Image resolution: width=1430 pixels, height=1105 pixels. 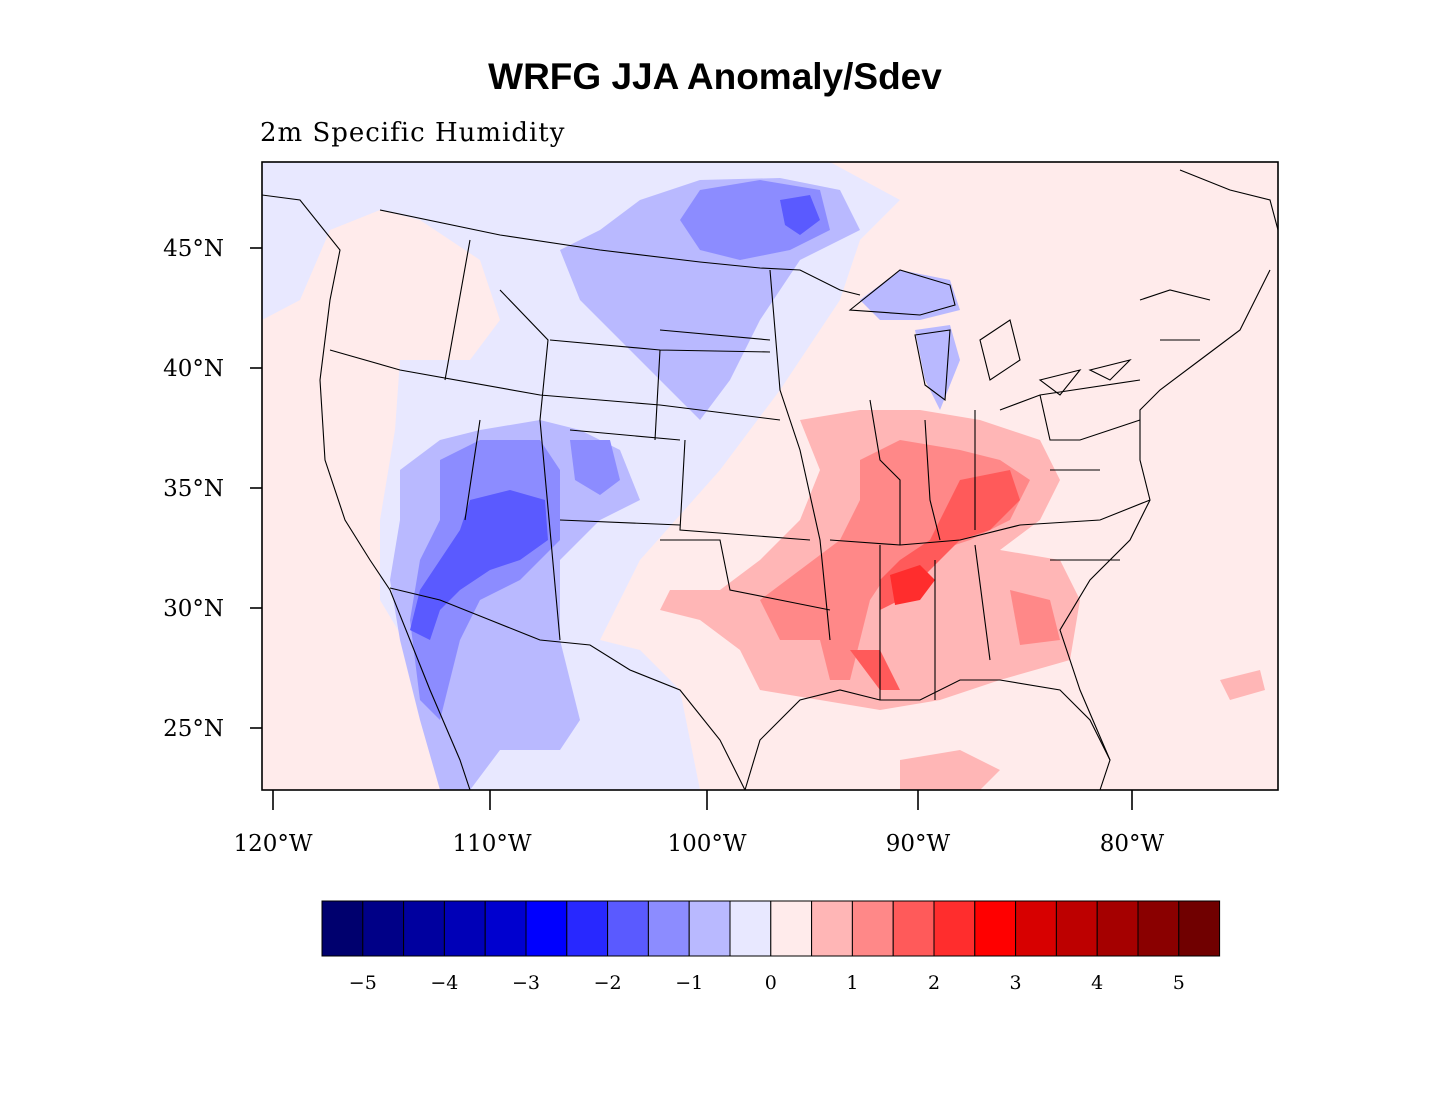 I want to click on region-west-coast-positive, so click(x=381, y=500).